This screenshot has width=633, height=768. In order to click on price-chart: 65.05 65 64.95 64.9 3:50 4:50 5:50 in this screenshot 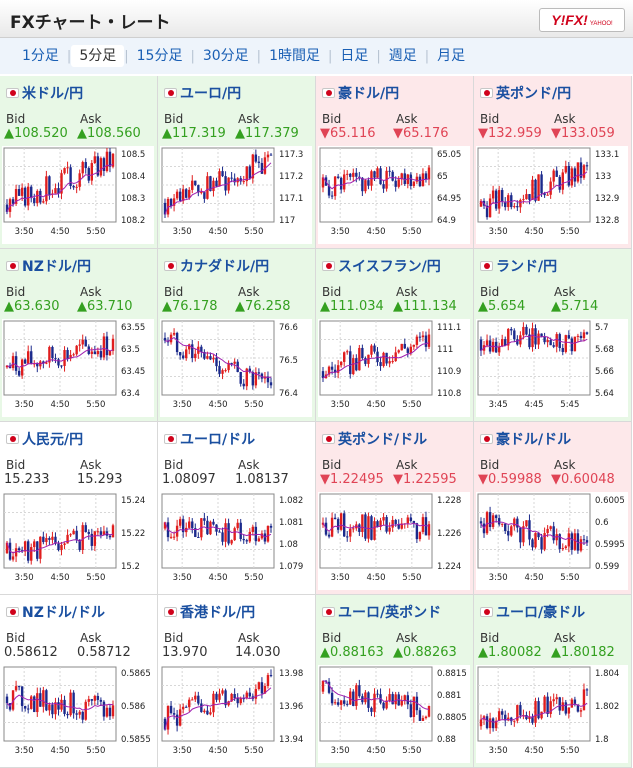, I will do `click(394, 195)`.